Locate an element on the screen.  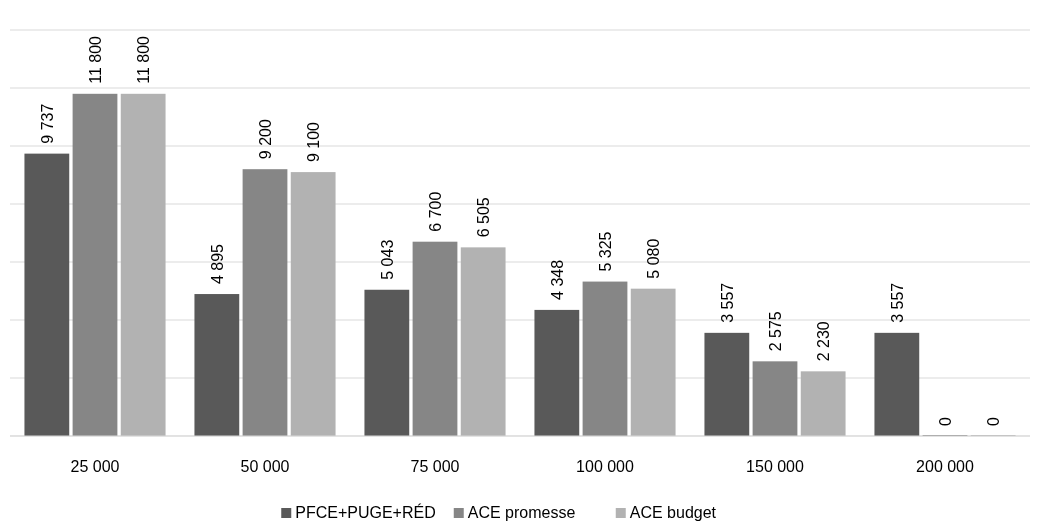
legend-label: ACE promesse is located at coordinates (521, 512).